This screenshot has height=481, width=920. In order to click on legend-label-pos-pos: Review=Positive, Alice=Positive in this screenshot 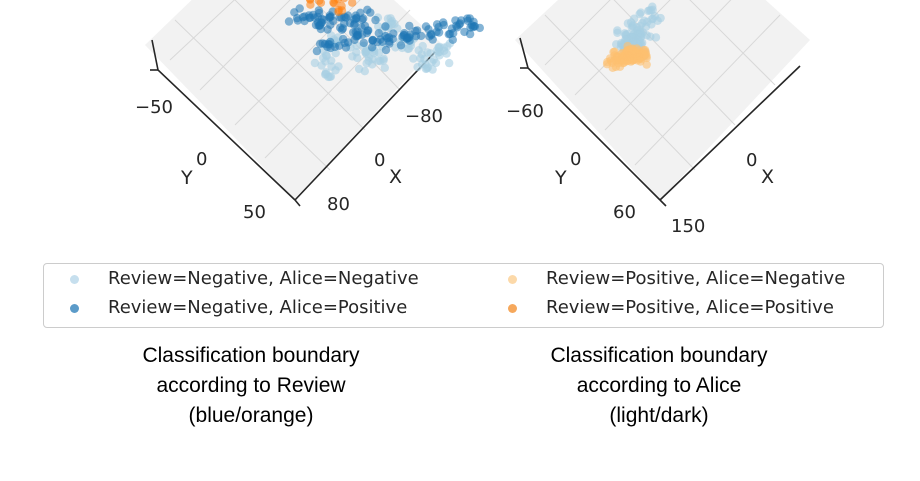, I will do `click(690, 307)`.